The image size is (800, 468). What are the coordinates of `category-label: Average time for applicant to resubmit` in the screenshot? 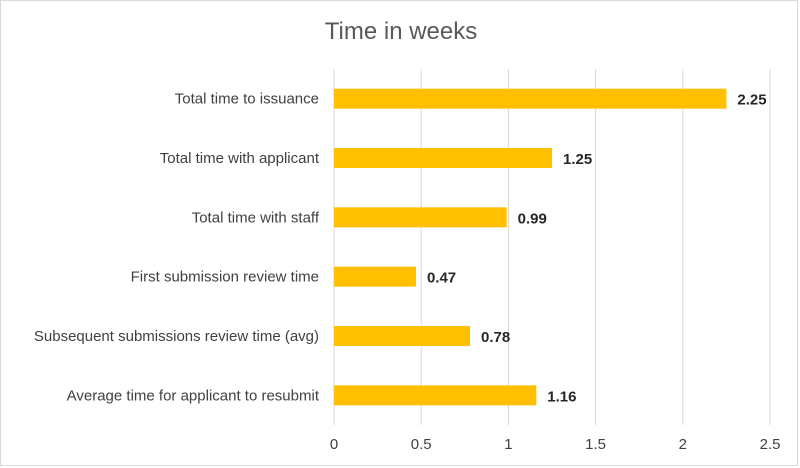 It's located at (193, 395).